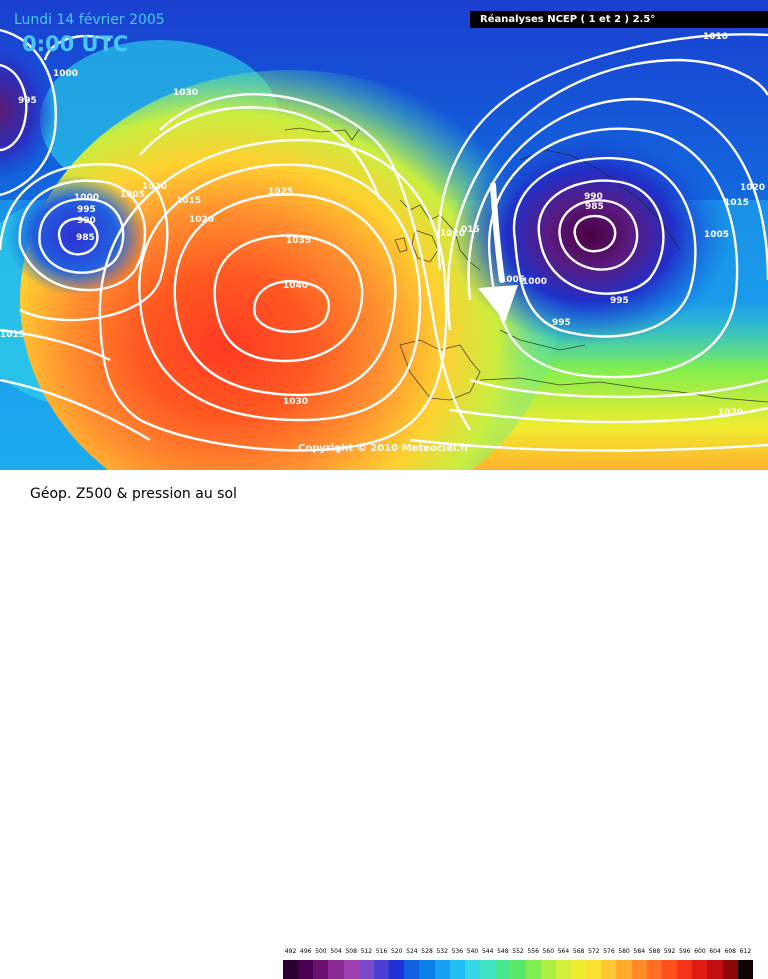 The height and width of the screenshot is (979, 768). Describe the element at coordinates (470, 230) in the screenshot. I see `svg-text: 015` at that location.